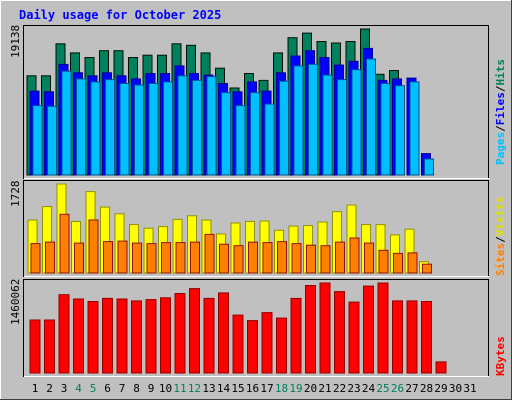  Describe the element at coordinates (179, 388) in the screenshot. I see `x-tick-day-11: 11` at that location.